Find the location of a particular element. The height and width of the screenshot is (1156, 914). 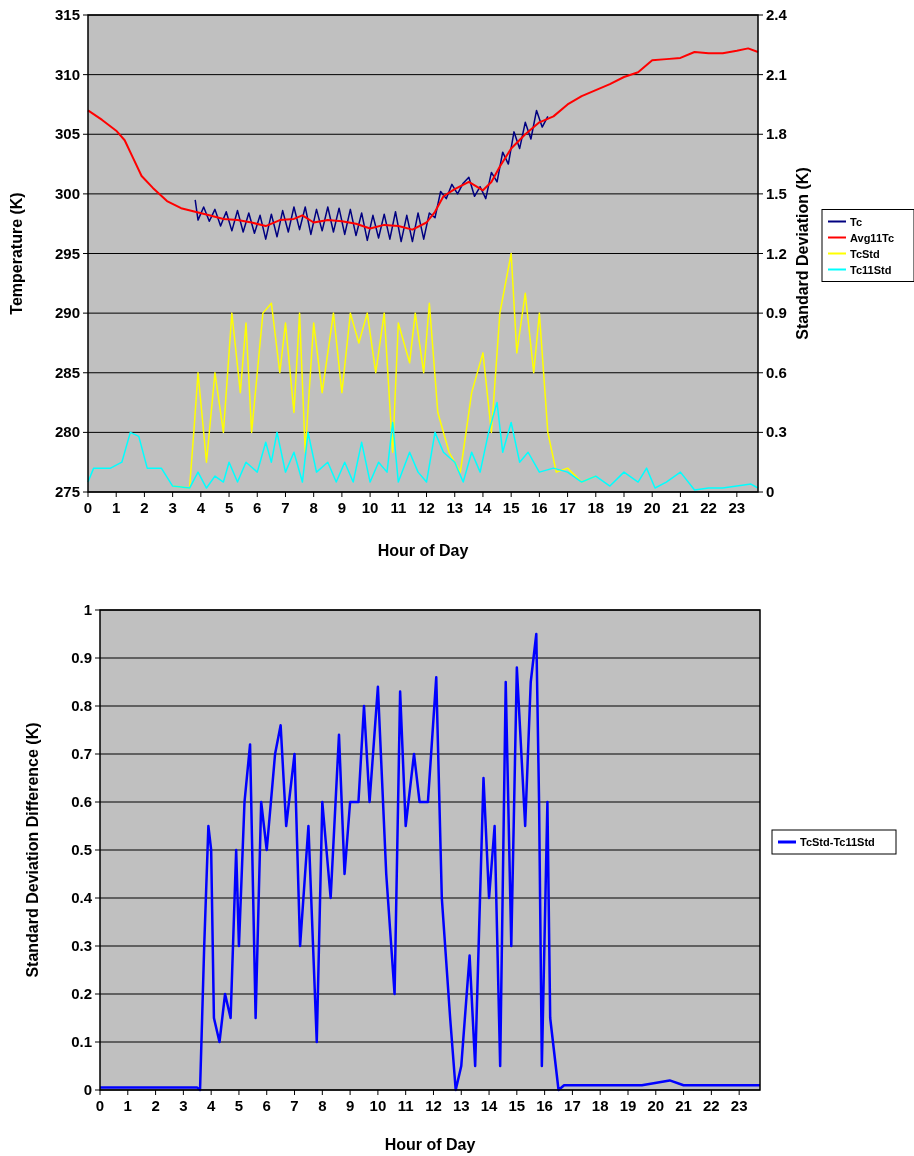

legend-label: TcStd-Tc11Std is located at coordinates (837, 842).